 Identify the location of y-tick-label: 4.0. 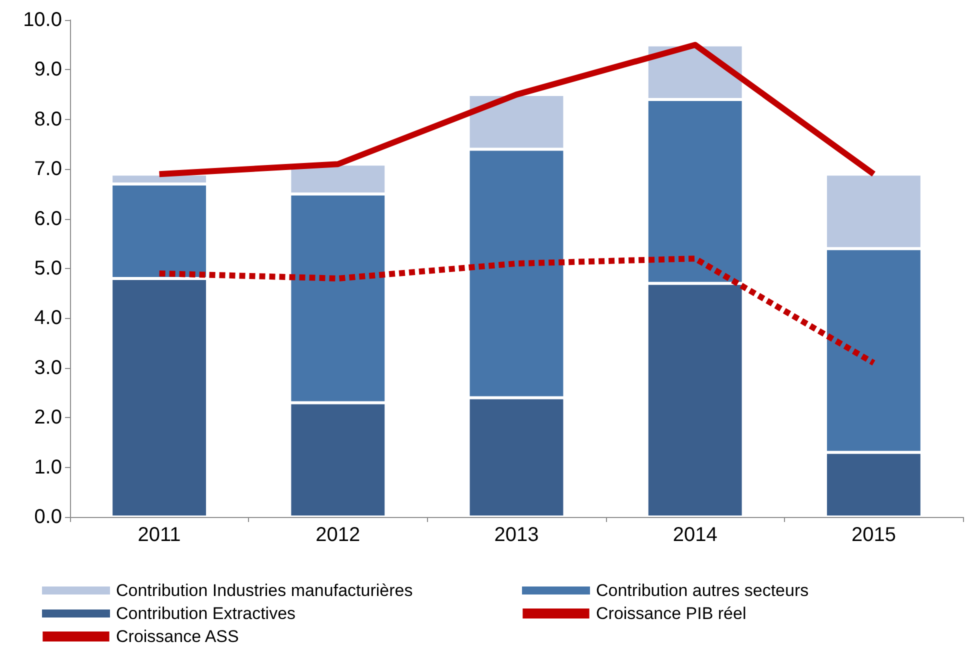
(48, 318).